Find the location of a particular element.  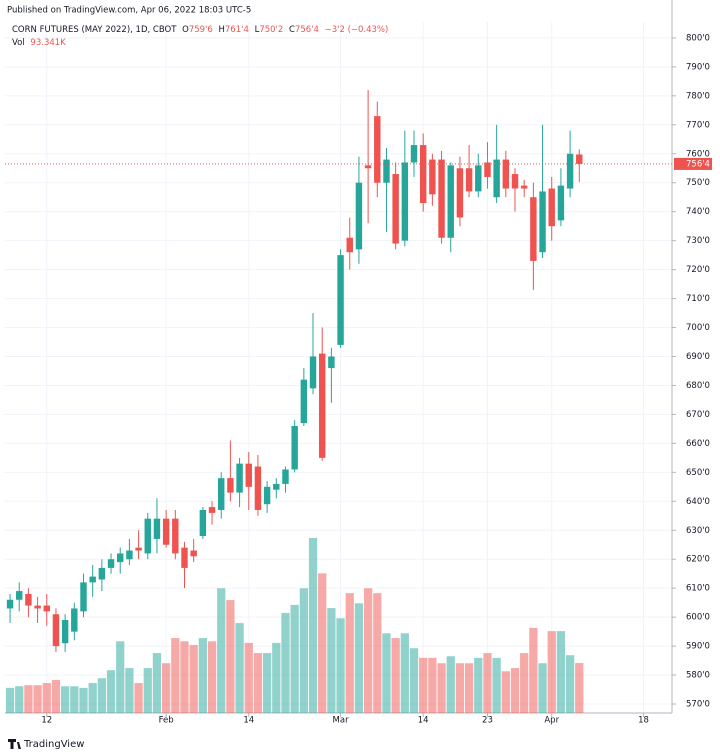

y-tick-label: 580'0 is located at coordinates (698, 676).